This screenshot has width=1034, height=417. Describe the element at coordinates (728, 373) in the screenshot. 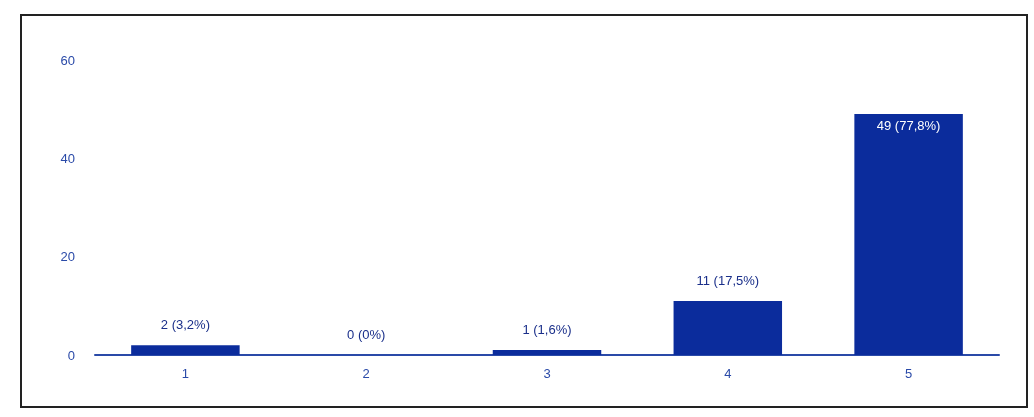

I see `x-tick-label: 4` at that location.